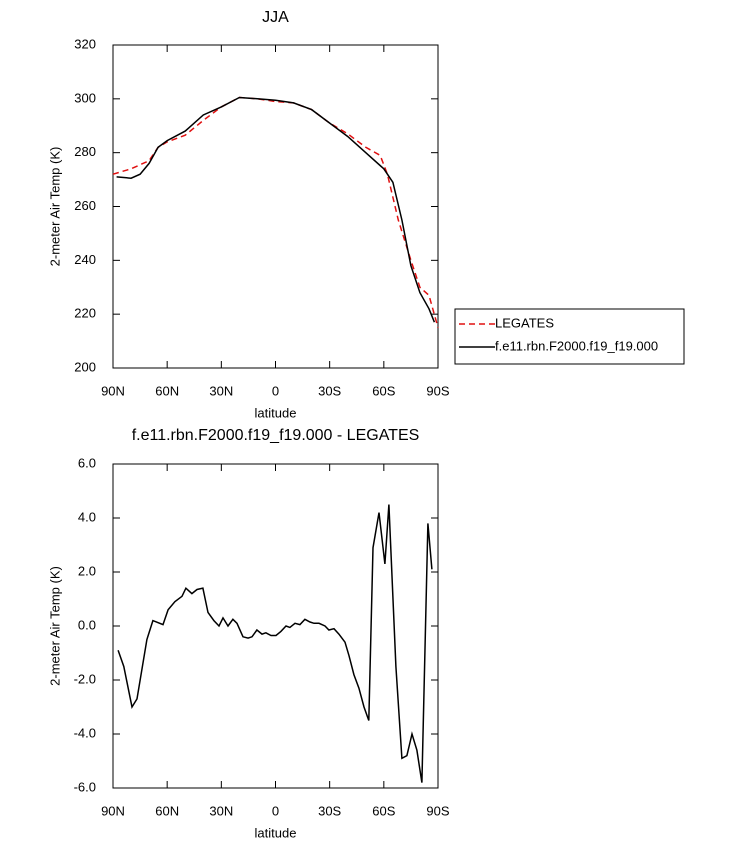  What do you see at coordinates (85, 259) in the screenshot?
I see `y-tick-label: 240` at bounding box center [85, 259].